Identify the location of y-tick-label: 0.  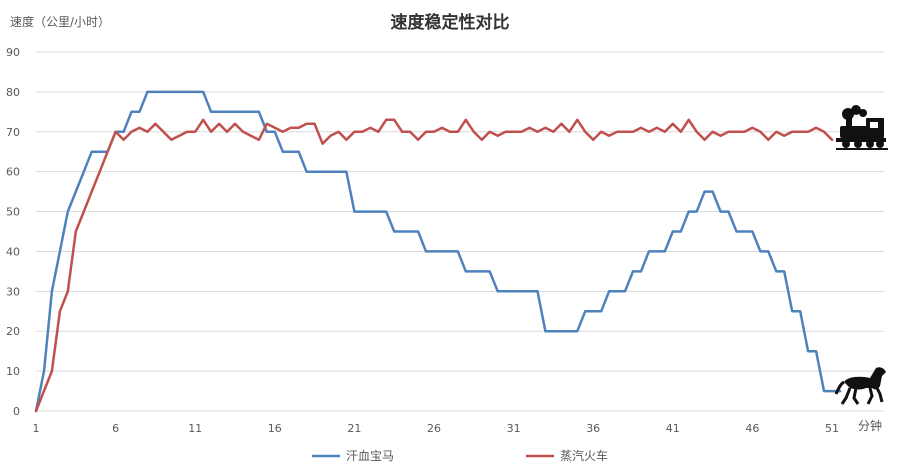
(16, 411).